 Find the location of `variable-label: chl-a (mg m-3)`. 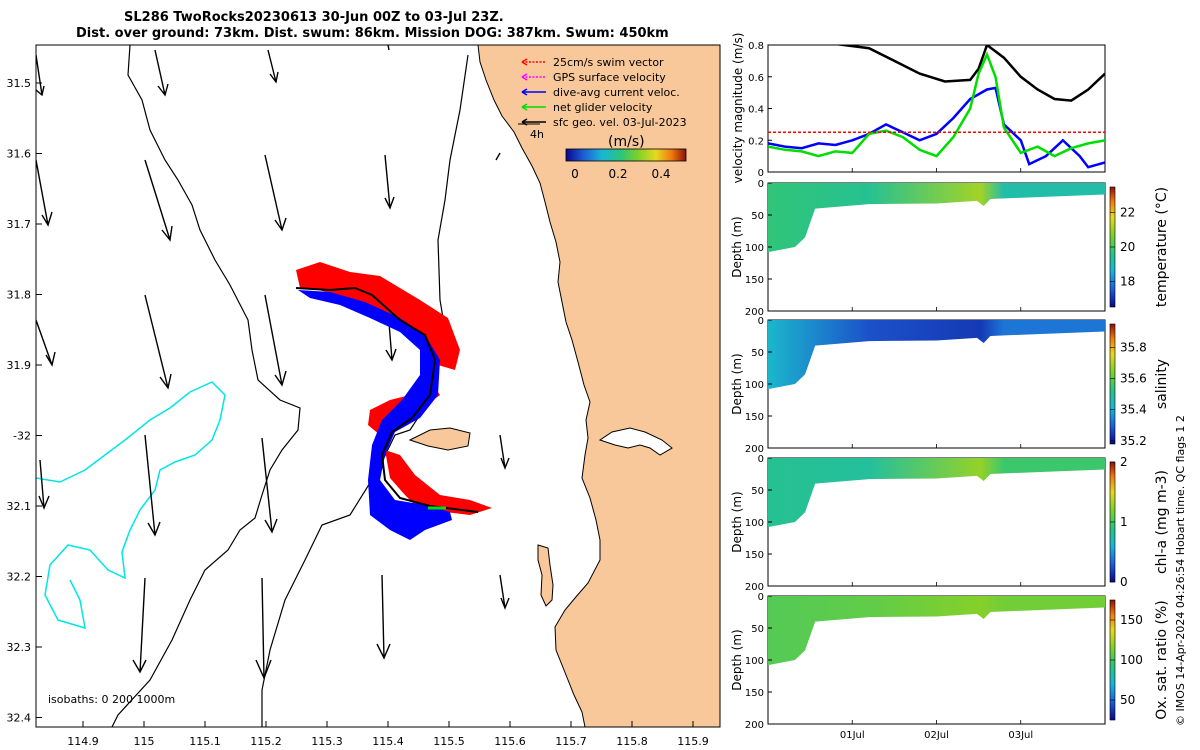

variable-label: chl-a (mg m-3) is located at coordinates (1162, 522).